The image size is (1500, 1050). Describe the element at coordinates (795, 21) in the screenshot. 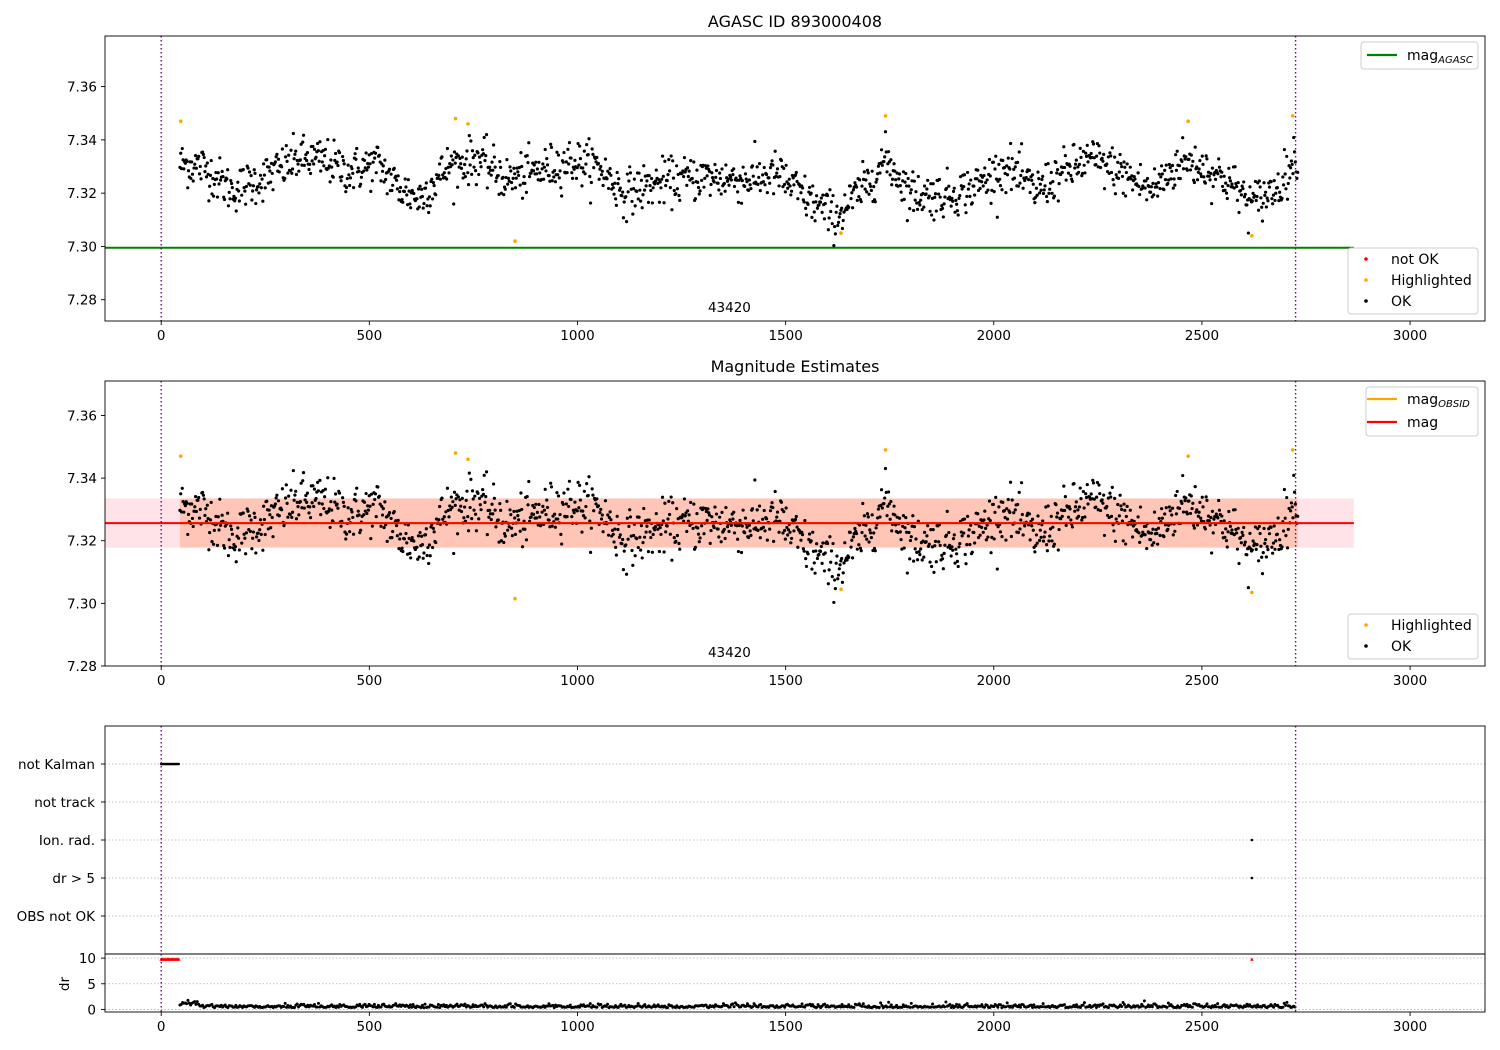

I see `chart-title: AGASC ID 893000408` at that location.